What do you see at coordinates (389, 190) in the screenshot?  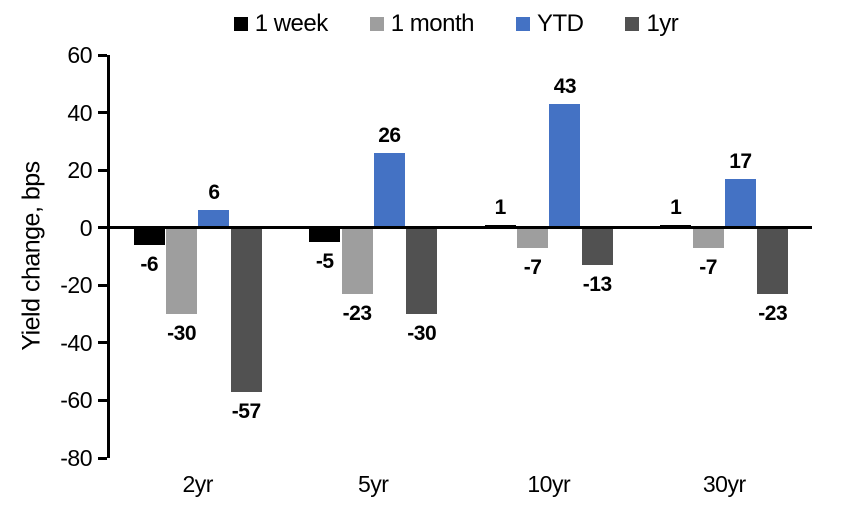 I see `bar-YTD-5yr` at bounding box center [389, 190].